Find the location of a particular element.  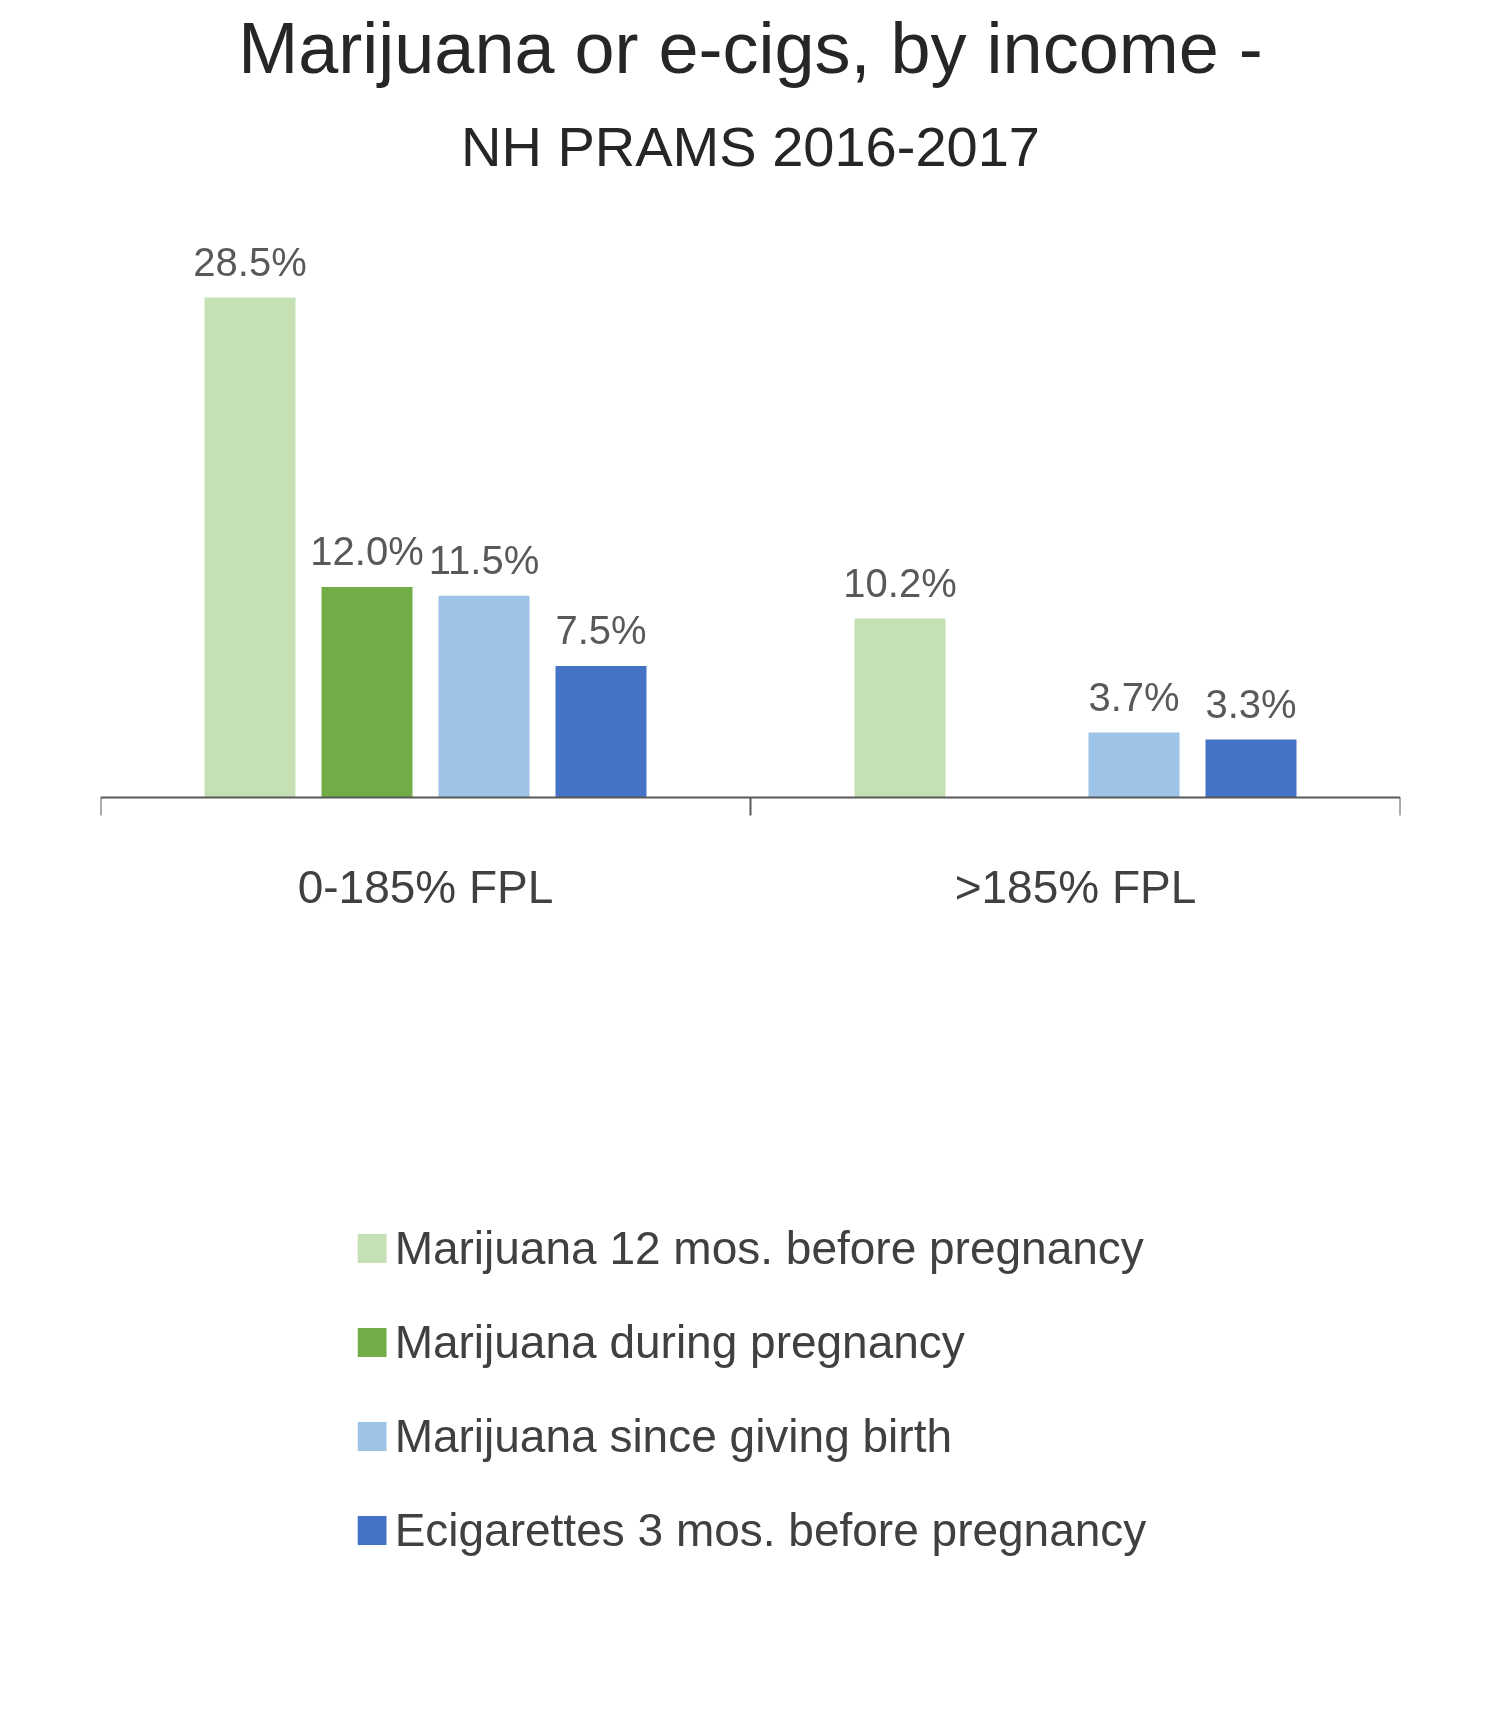

legend-label: Marijuana during pregnancy is located at coordinates (679, 1342).